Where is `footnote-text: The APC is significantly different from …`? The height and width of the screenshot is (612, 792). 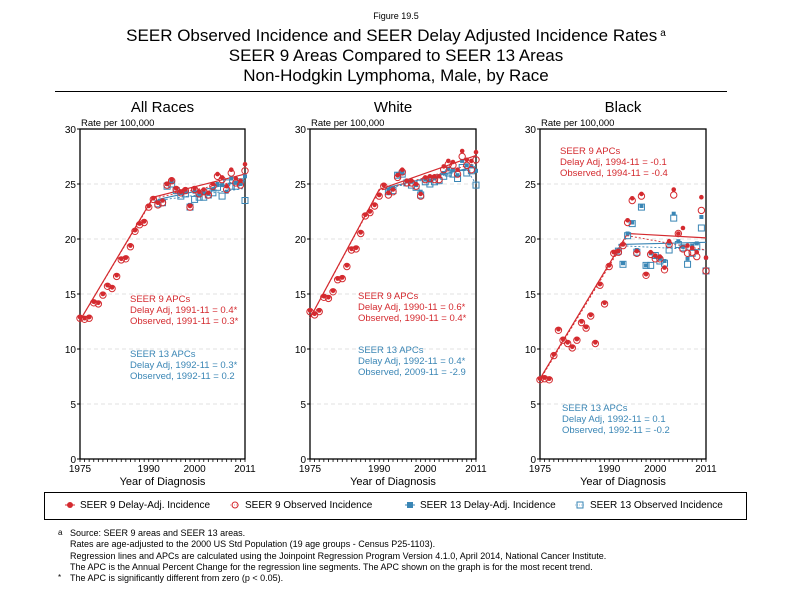 footnote-text: The APC is significantly different from … is located at coordinates (177, 578).